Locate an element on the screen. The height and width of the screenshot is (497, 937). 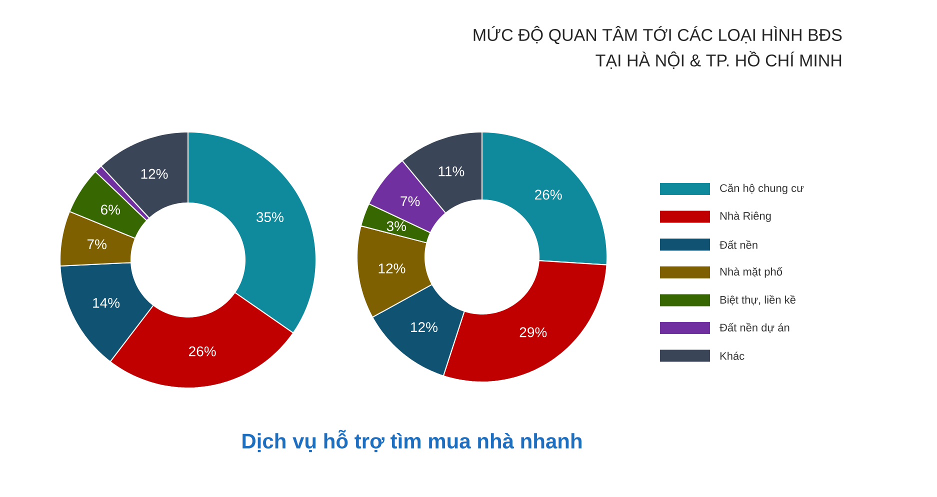
data-label: 3% is located at coordinates (396, 226).